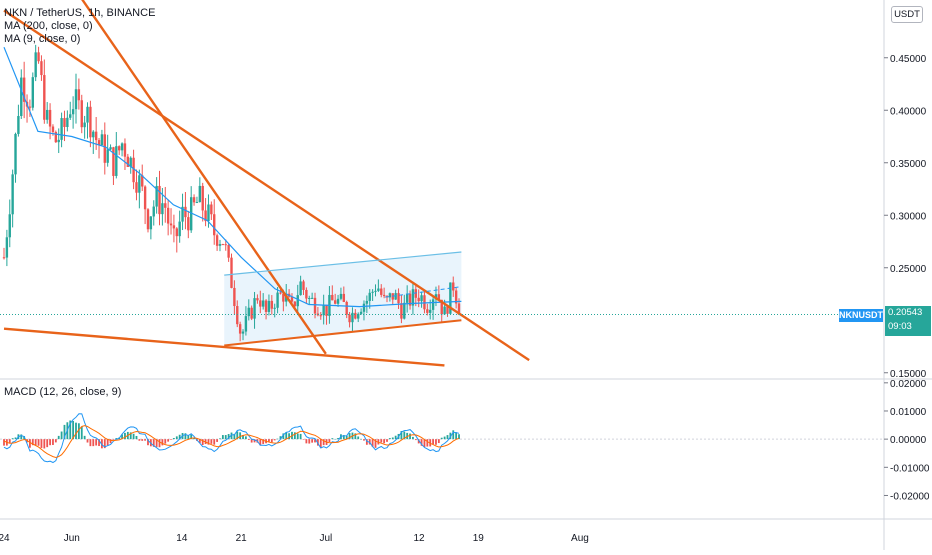  I want to click on price-axis-label: 0.15000, so click(908, 374).